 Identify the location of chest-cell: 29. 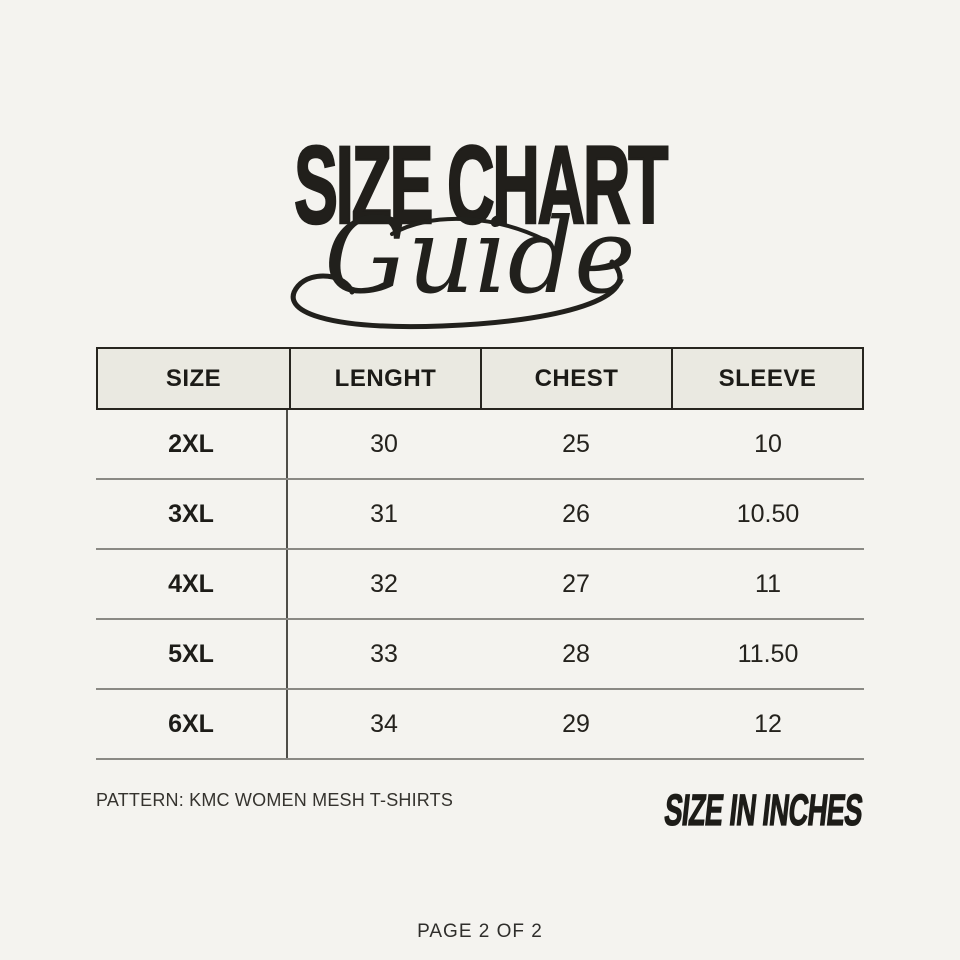
(576, 723).